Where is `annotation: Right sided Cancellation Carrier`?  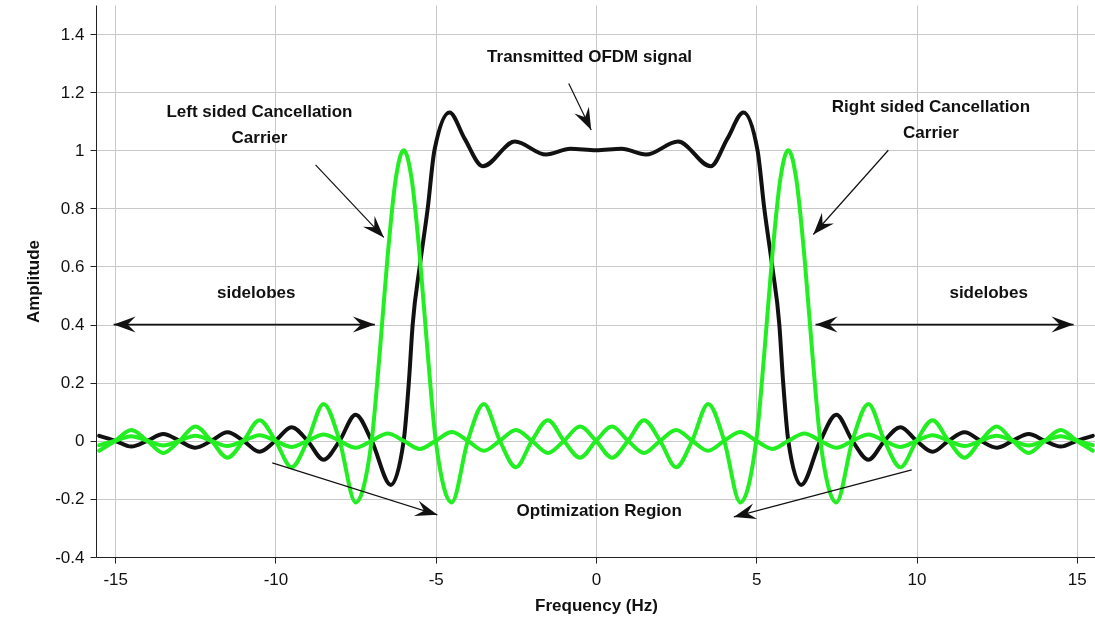
annotation: Right sided Cancellation Carrier is located at coordinates (931, 119).